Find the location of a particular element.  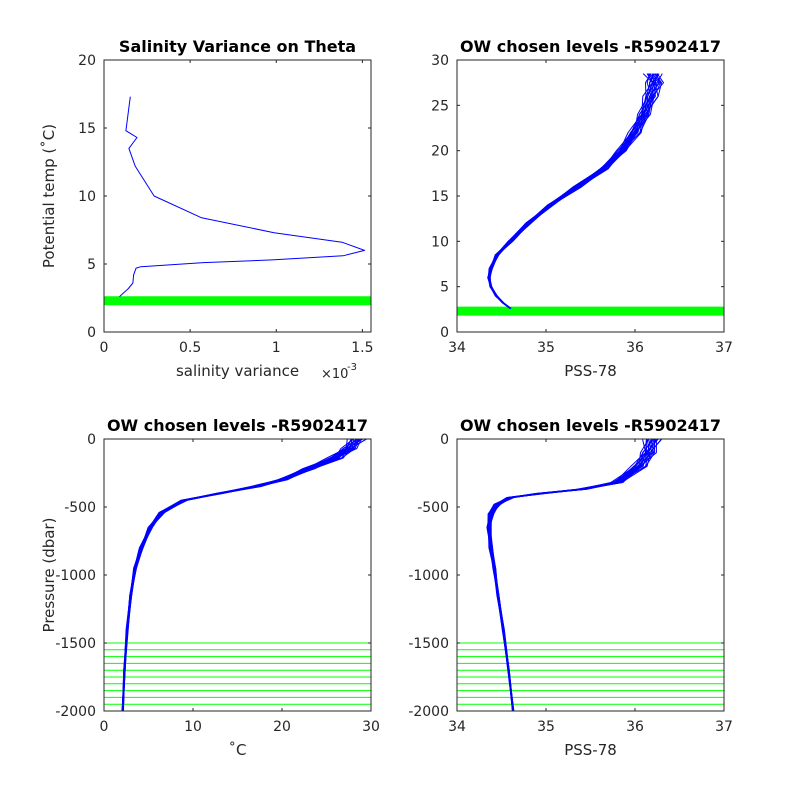

x-axis-label: salinity variance is located at coordinates (237, 371).